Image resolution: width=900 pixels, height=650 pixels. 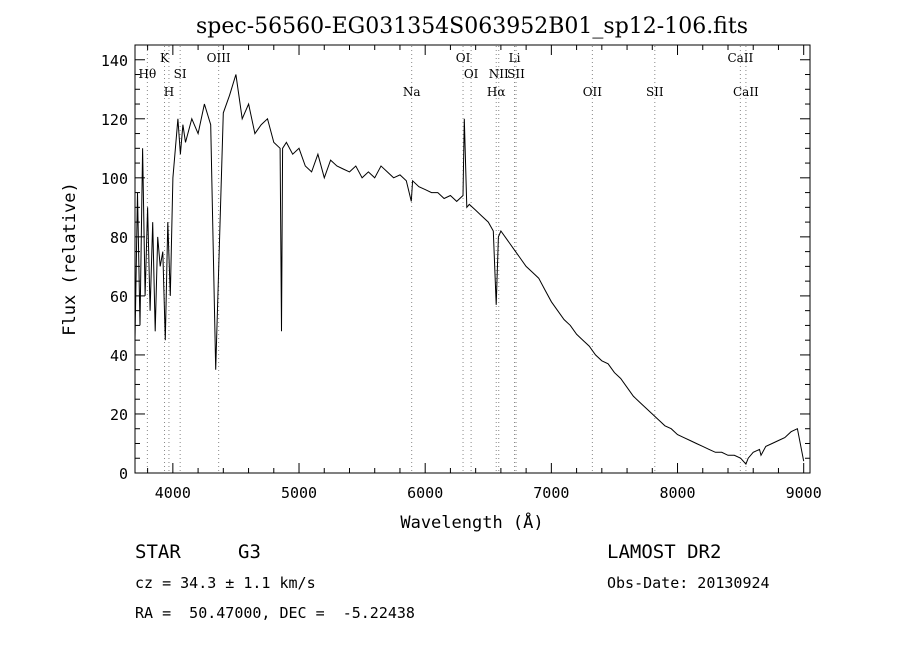 What do you see at coordinates (114, 120) in the screenshot?
I see `y-tick-label: 120` at bounding box center [114, 120].